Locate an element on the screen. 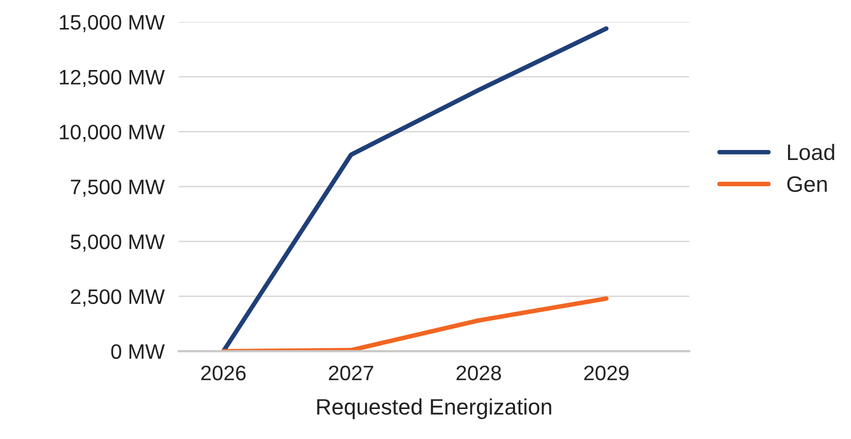 The width and height of the screenshot is (851, 439). y-tick-label: 12,500 MW is located at coordinates (112, 79).